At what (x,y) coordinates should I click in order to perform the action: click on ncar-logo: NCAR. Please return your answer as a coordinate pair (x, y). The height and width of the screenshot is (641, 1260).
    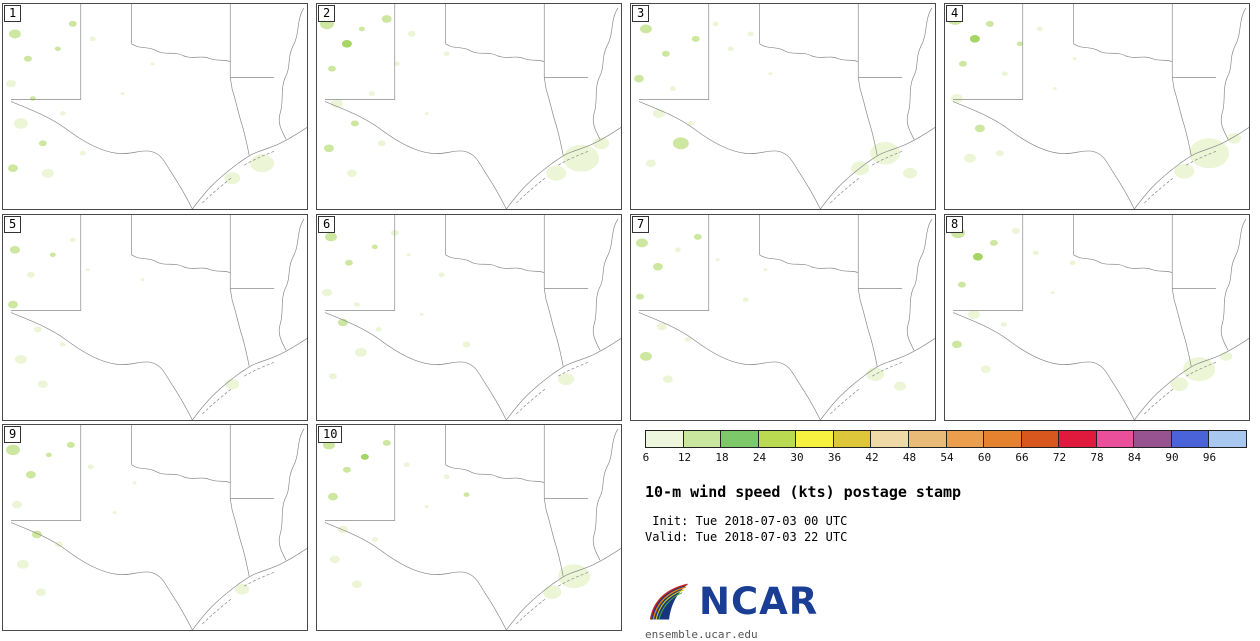
    Looking at the image, I should click on (946, 601).